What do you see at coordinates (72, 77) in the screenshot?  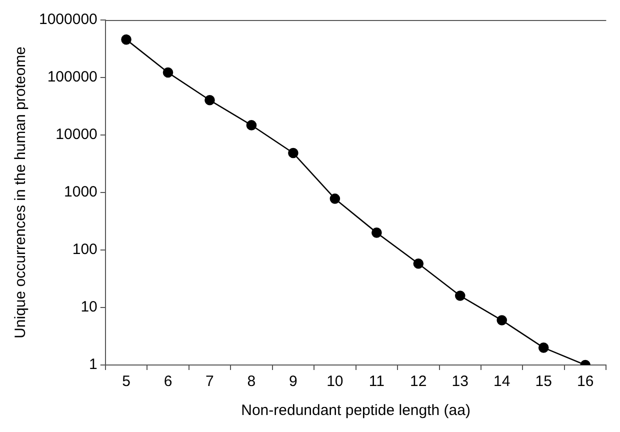 I see `y-tick-label: 100000` at bounding box center [72, 77].